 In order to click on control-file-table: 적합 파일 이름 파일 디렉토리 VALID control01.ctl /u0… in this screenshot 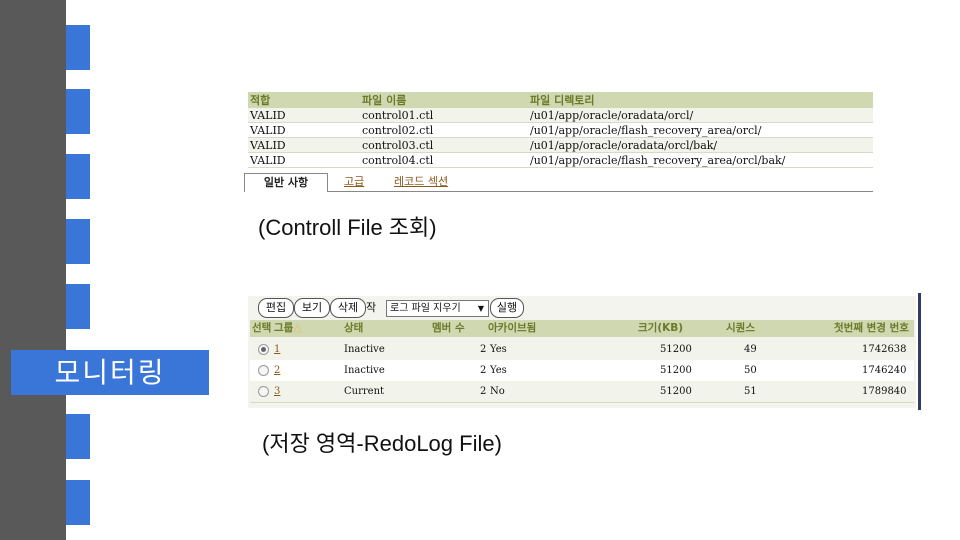, I will do `click(560, 130)`.